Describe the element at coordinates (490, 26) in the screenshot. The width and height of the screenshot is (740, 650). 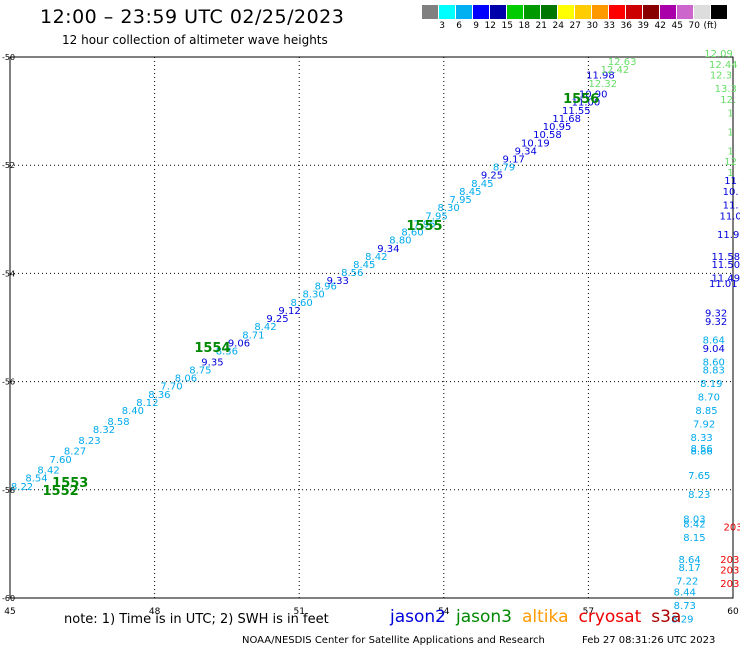
I see `legend-label: 12` at that location.